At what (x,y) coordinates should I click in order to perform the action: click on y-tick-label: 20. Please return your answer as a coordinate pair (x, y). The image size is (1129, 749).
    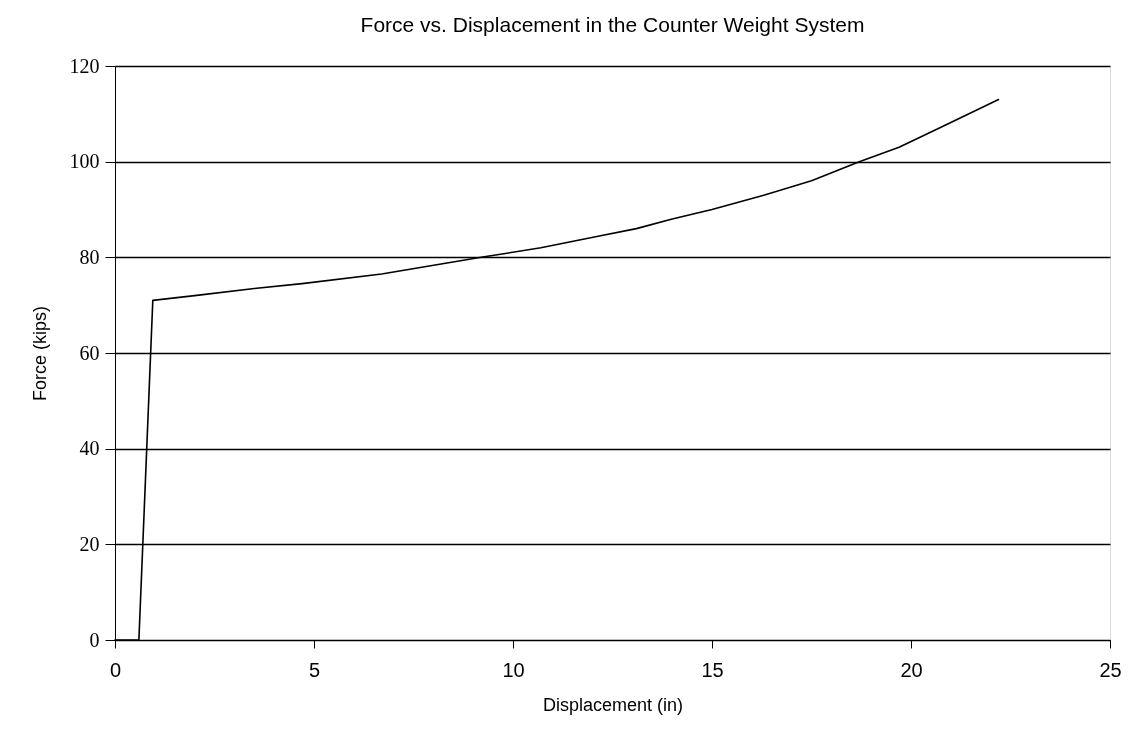
    Looking at the image, I should click on (89, 543).